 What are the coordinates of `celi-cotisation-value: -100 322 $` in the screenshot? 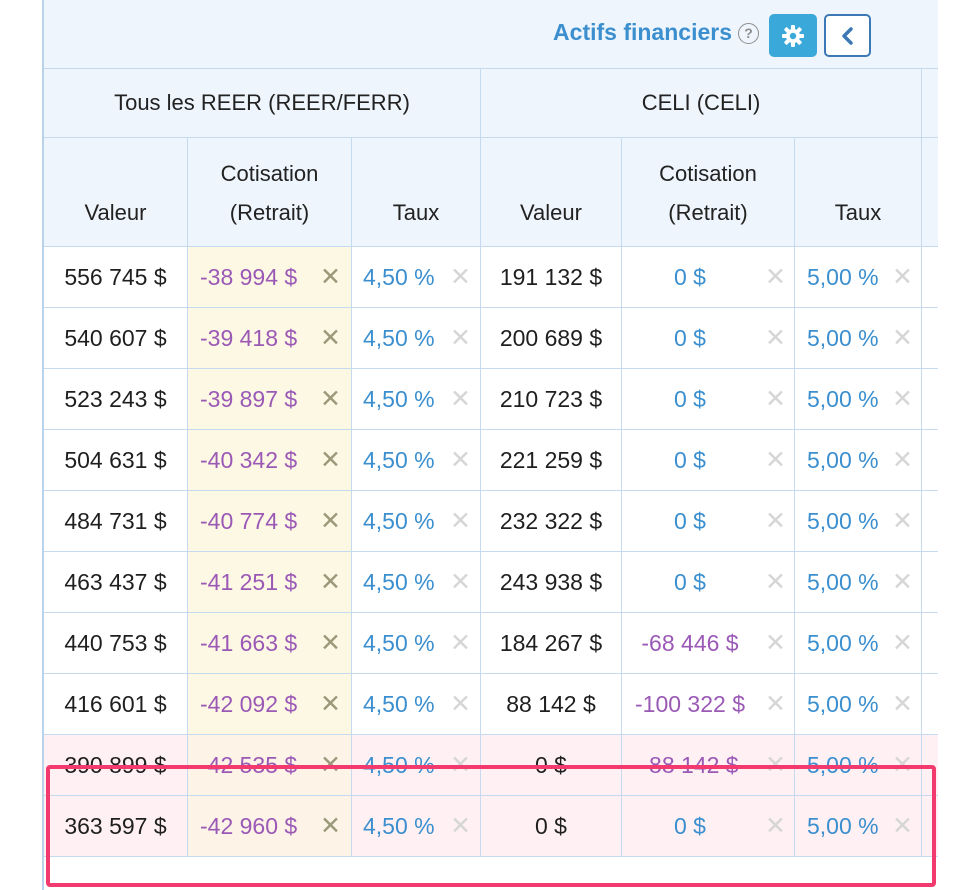 It's located at (690, 704).